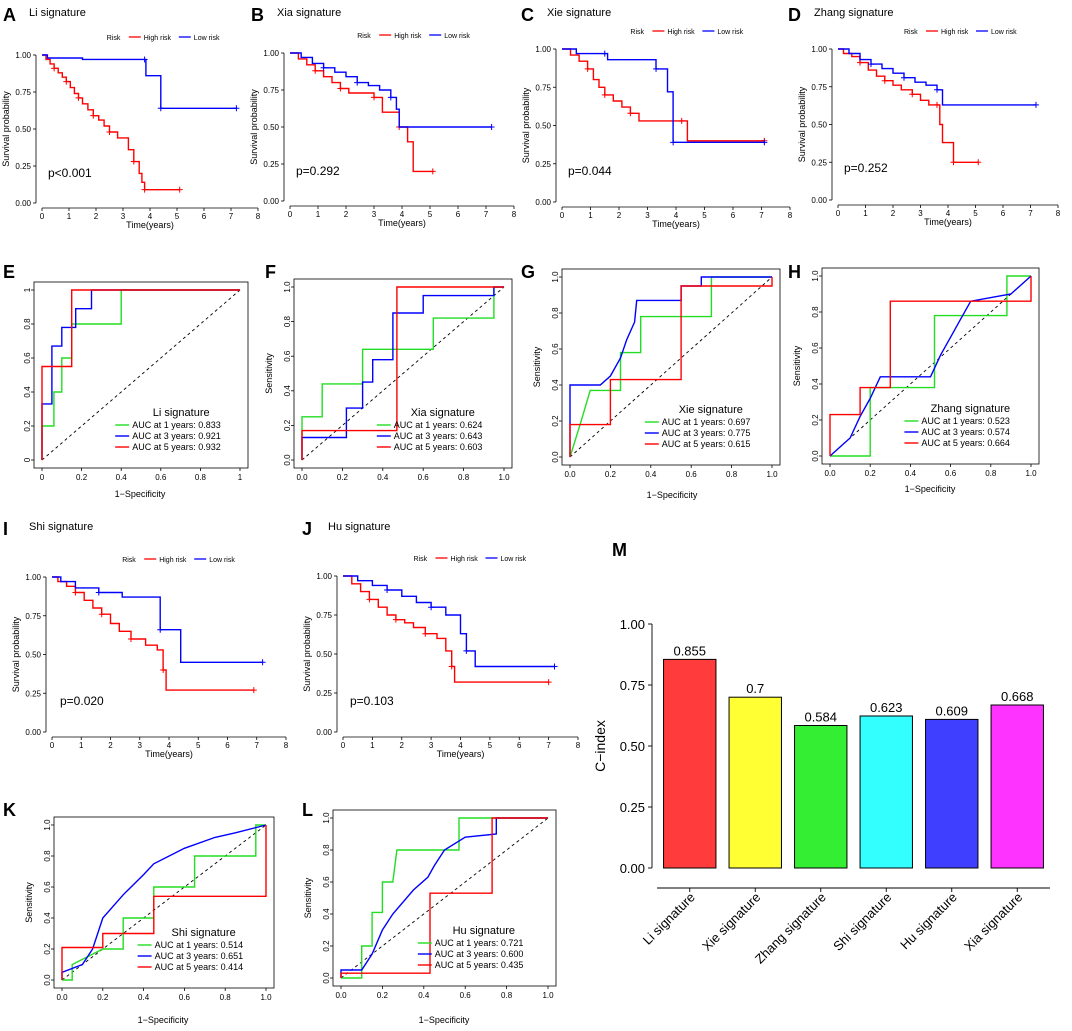 The height and width of the screenshot is (1031, 1072). What do you see at coordinates (928, 921) in the screenshot?
I see `x-tick-label: Hu signature` at bounding box center [928, 921].